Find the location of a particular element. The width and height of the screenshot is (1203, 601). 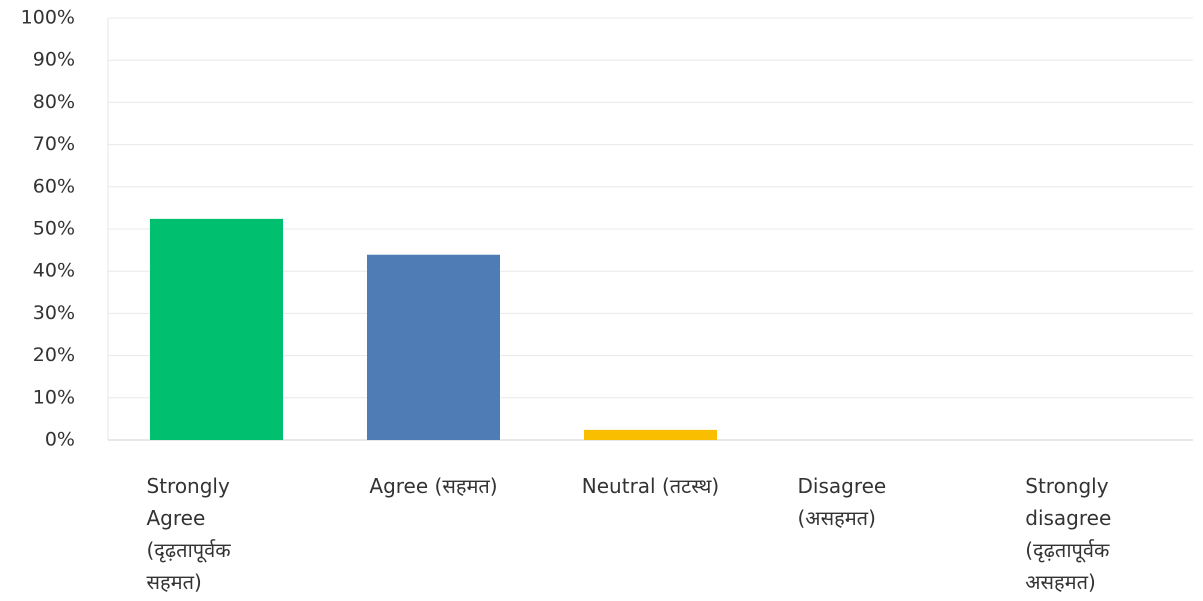

y-tick-label: 90% is located at coordinates (54, 60).